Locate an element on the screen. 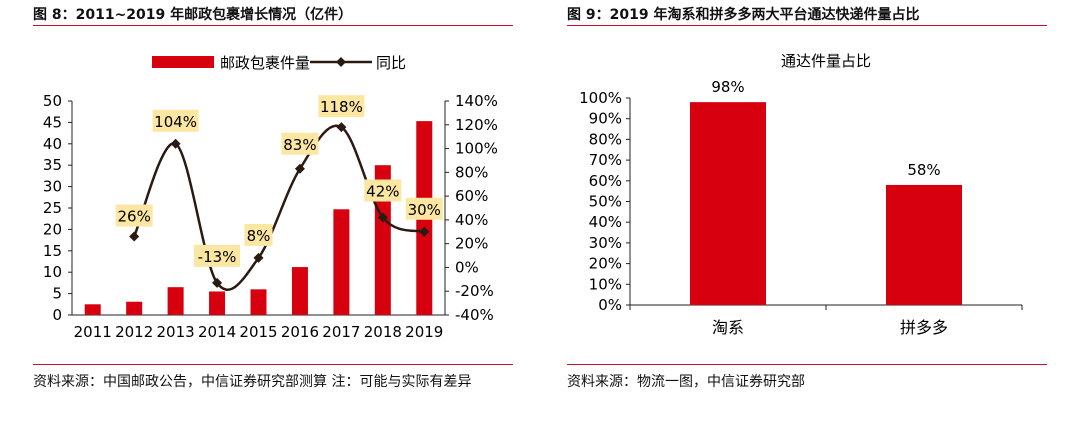 This screenshot has height=428, width=1080. yoy-data-label: 26% is located at coordinates (133, 217).